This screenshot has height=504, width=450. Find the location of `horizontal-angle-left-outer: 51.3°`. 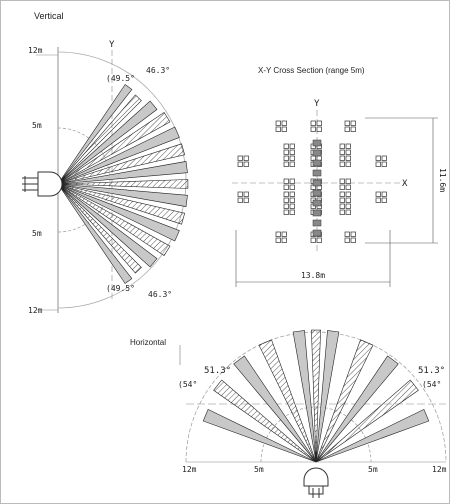

horizontal-angle-left-outer: 51.3° is located at coordinates (217, 371).